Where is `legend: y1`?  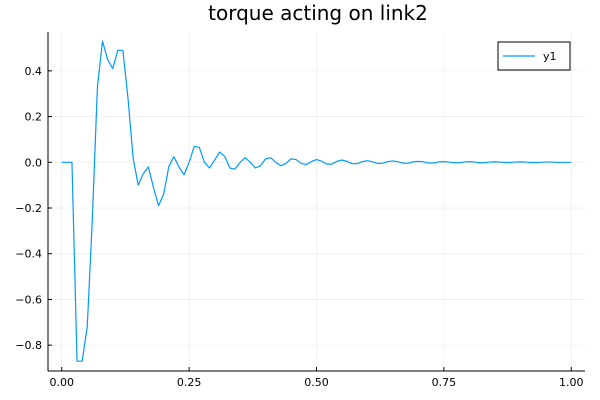 legend: y1 is located at coordinates (534, 56).